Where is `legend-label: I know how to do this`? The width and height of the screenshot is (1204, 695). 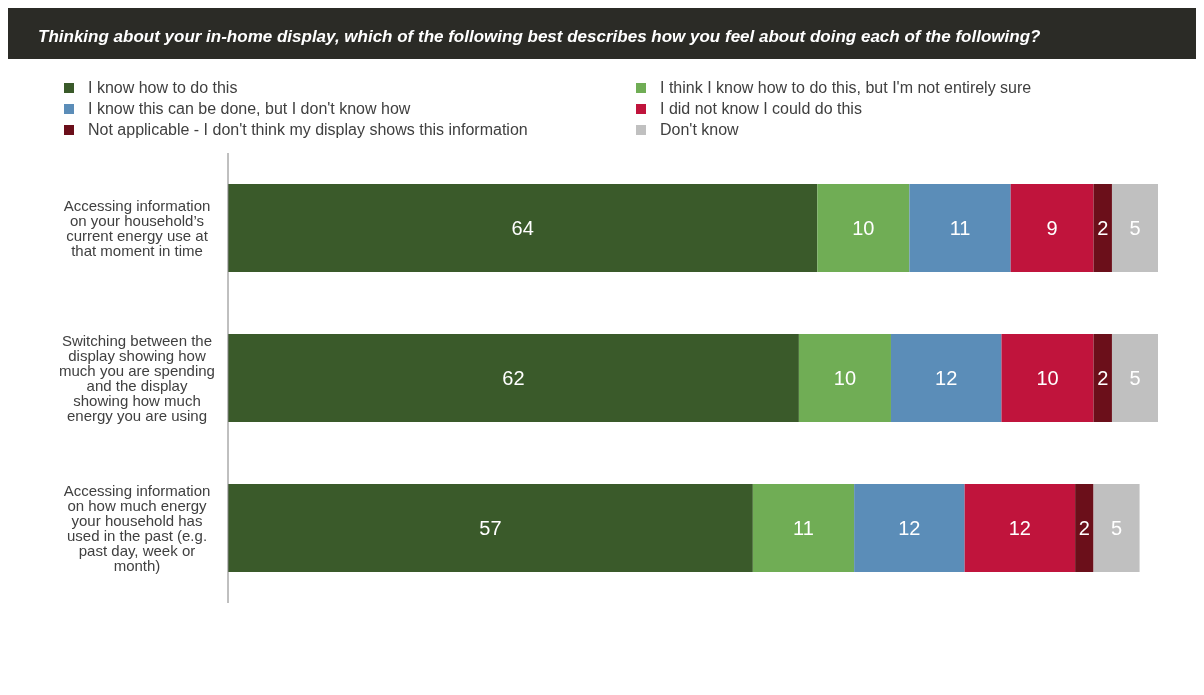
legend-label: I know how to do this is located at coordinates (163, 88).